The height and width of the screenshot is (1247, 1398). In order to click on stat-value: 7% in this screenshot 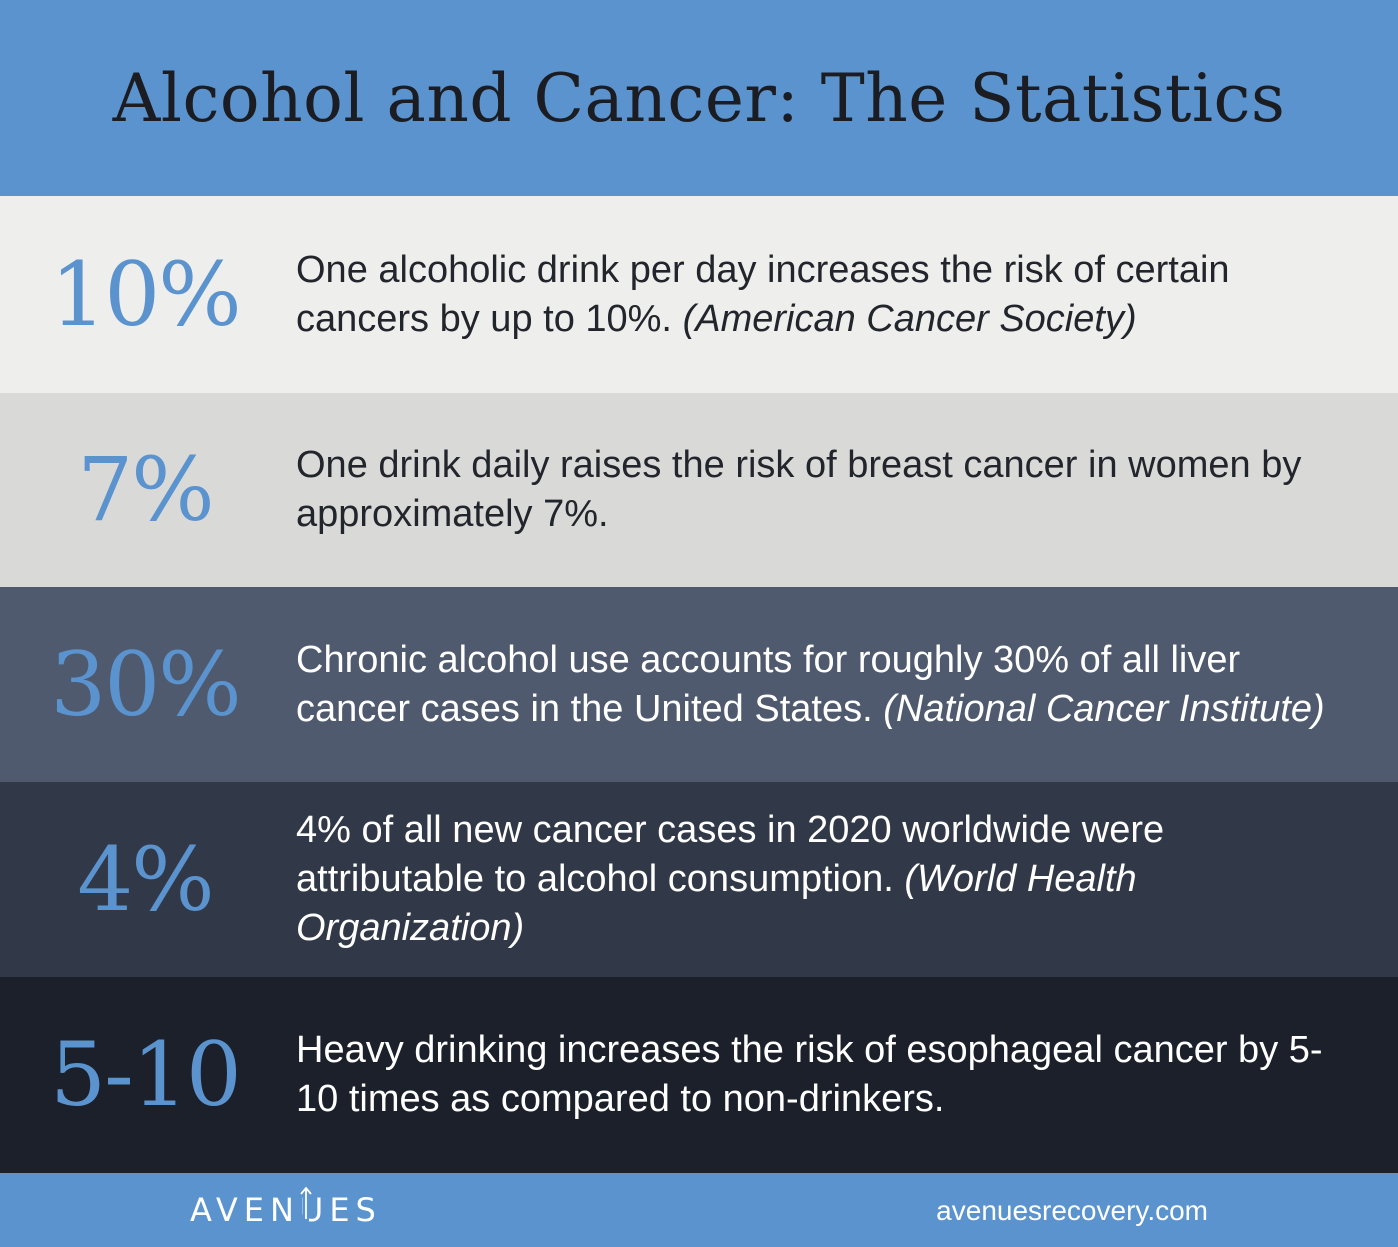, I will do `click(146, 489)`.